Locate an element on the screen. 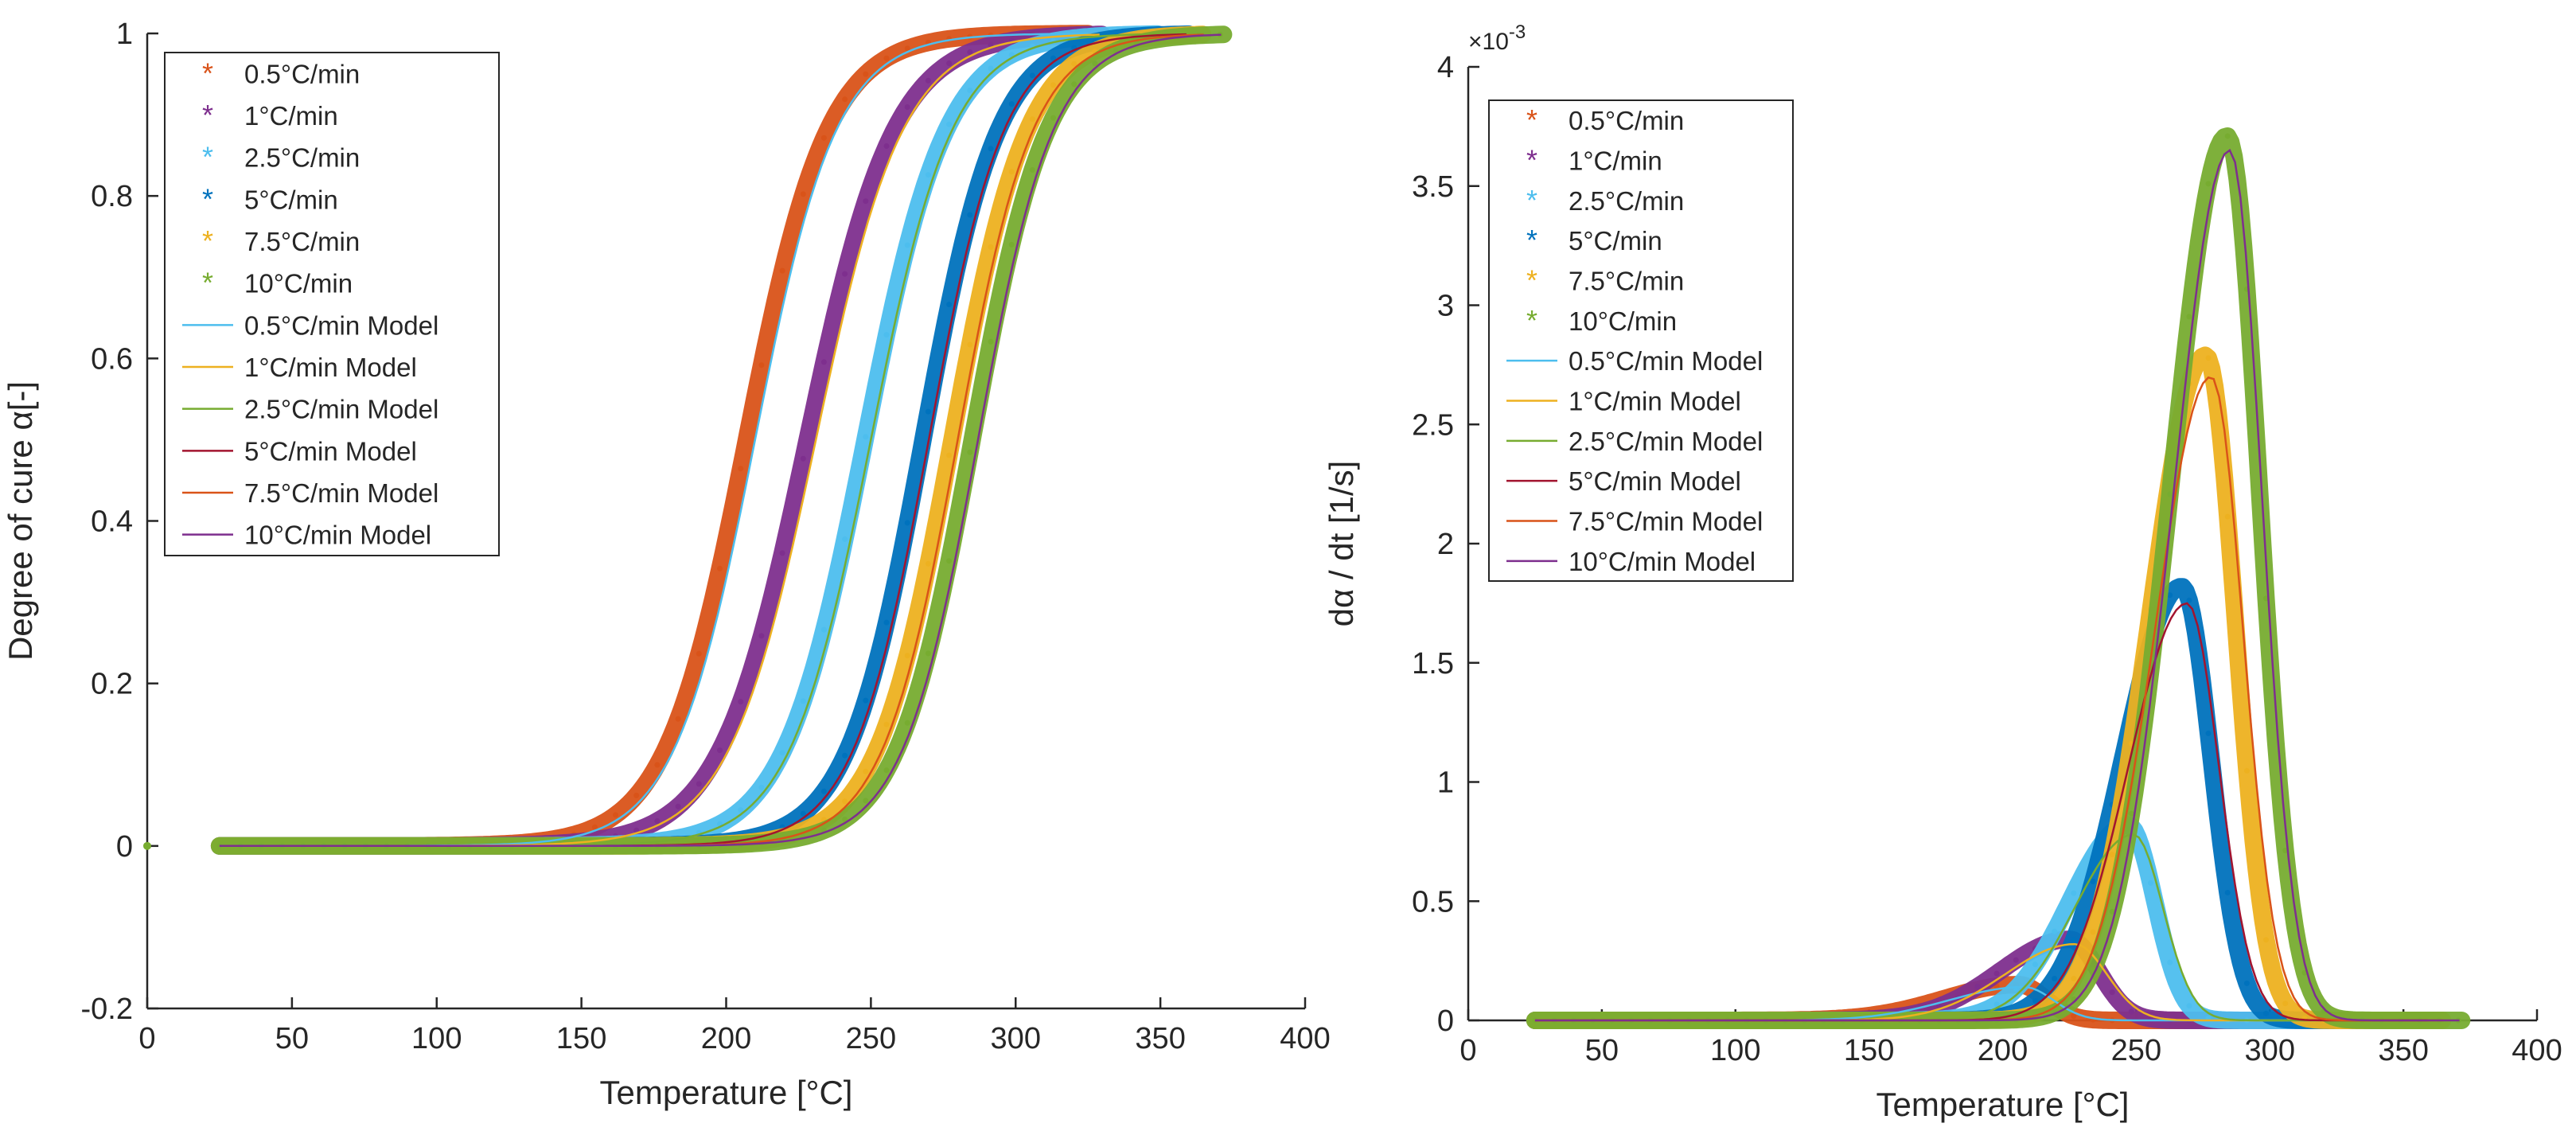 This screenshot has height=1135, width=2576. y-tick-label: 3.5 is located at coordinates (1433, 187).